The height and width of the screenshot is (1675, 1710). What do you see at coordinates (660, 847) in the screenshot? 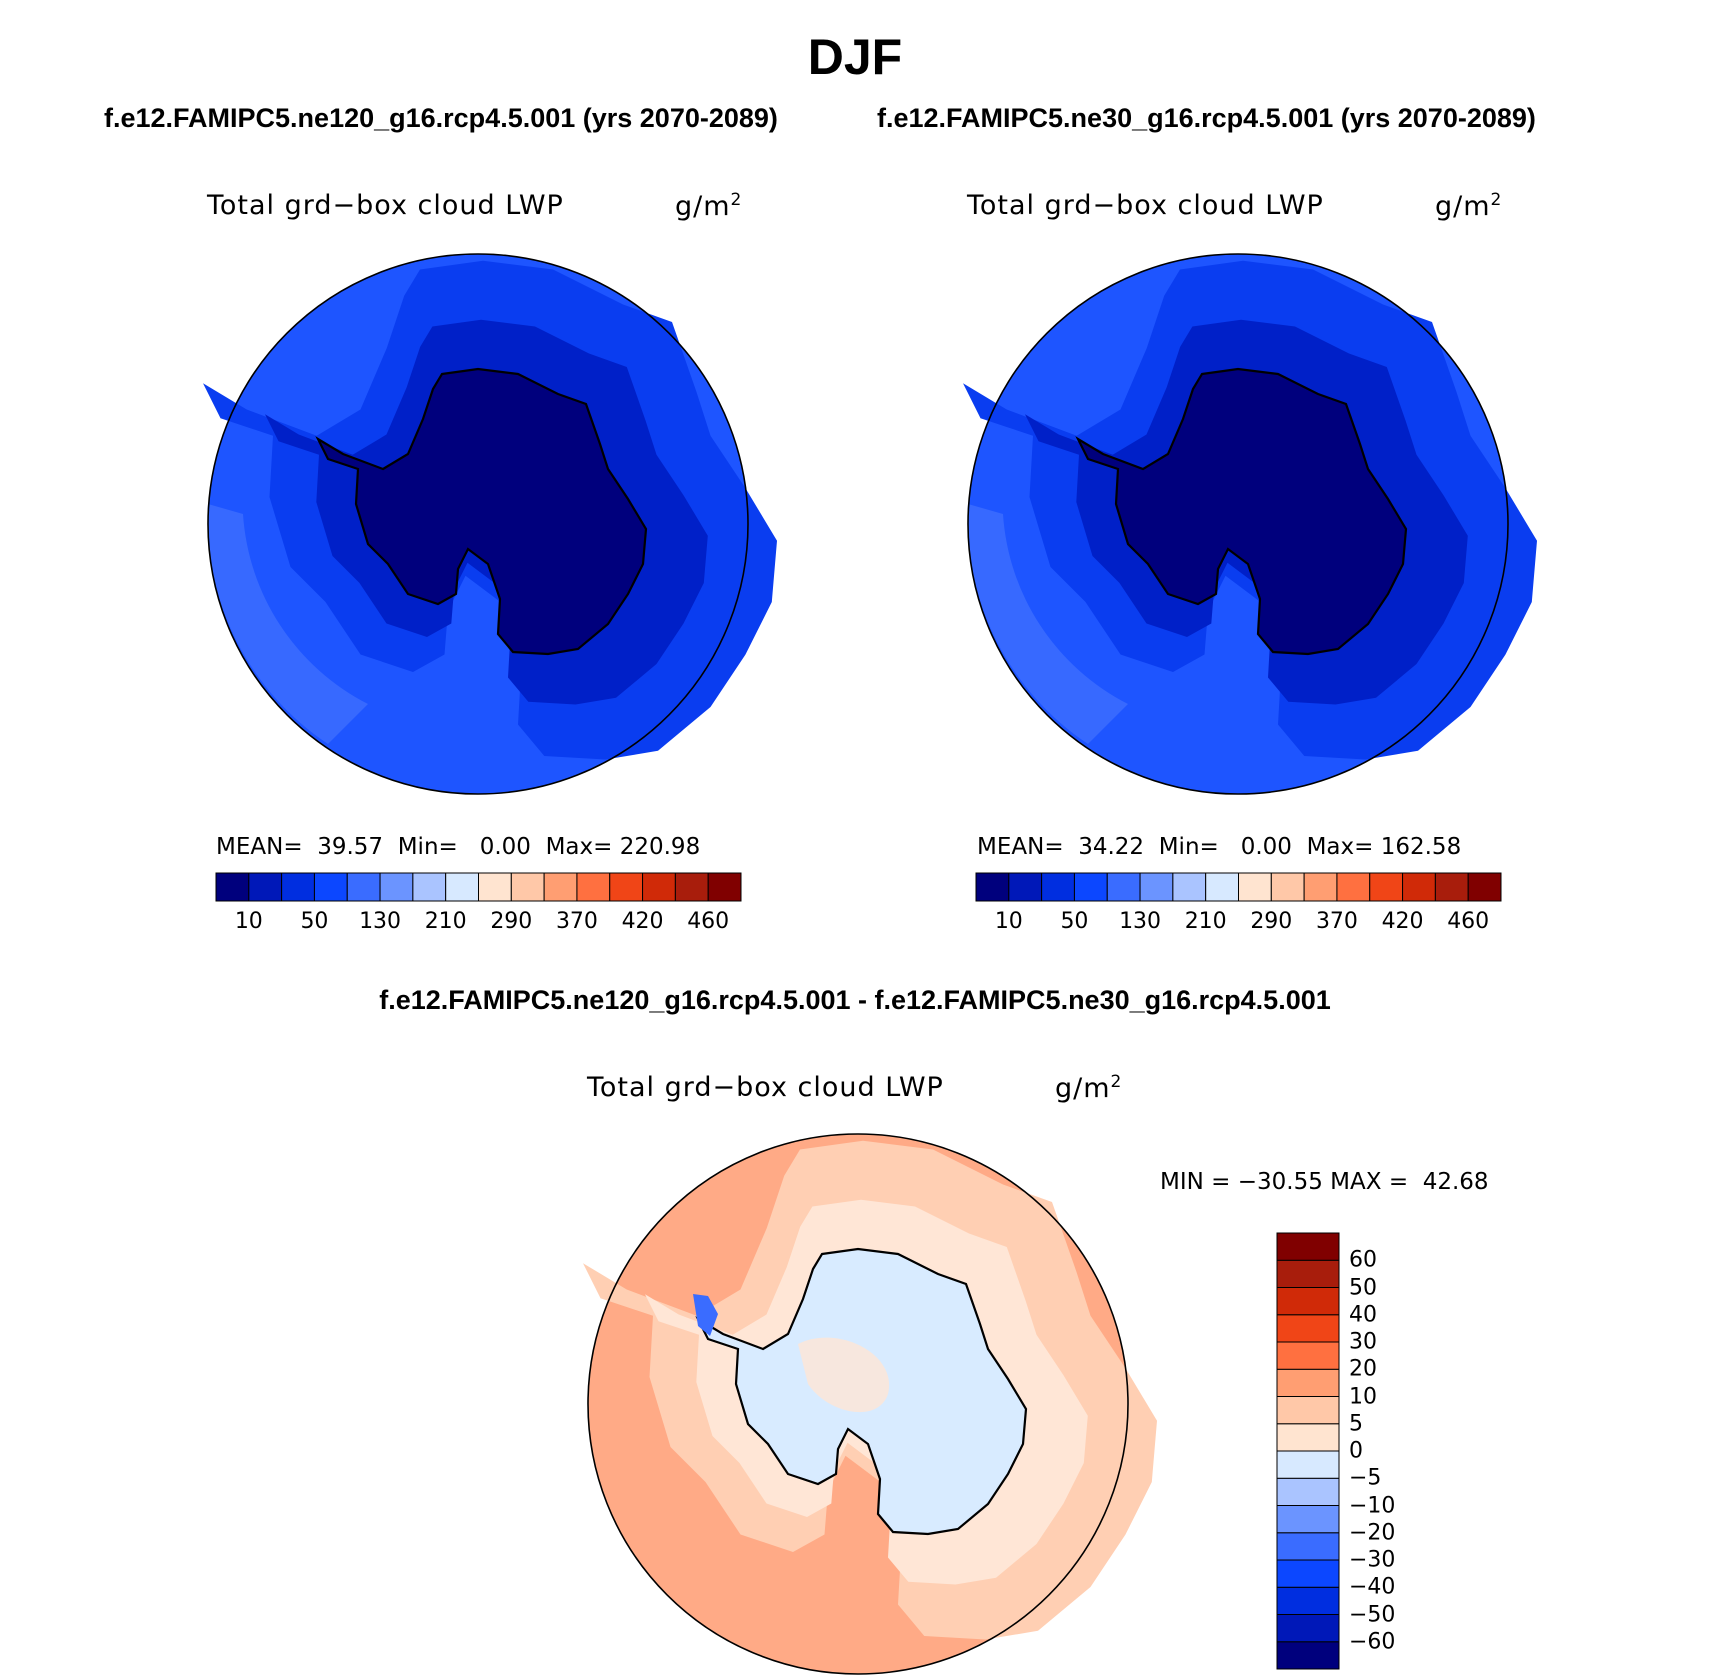
I see `panel1-max-value: 220.98` at bounding box center [660, 847].